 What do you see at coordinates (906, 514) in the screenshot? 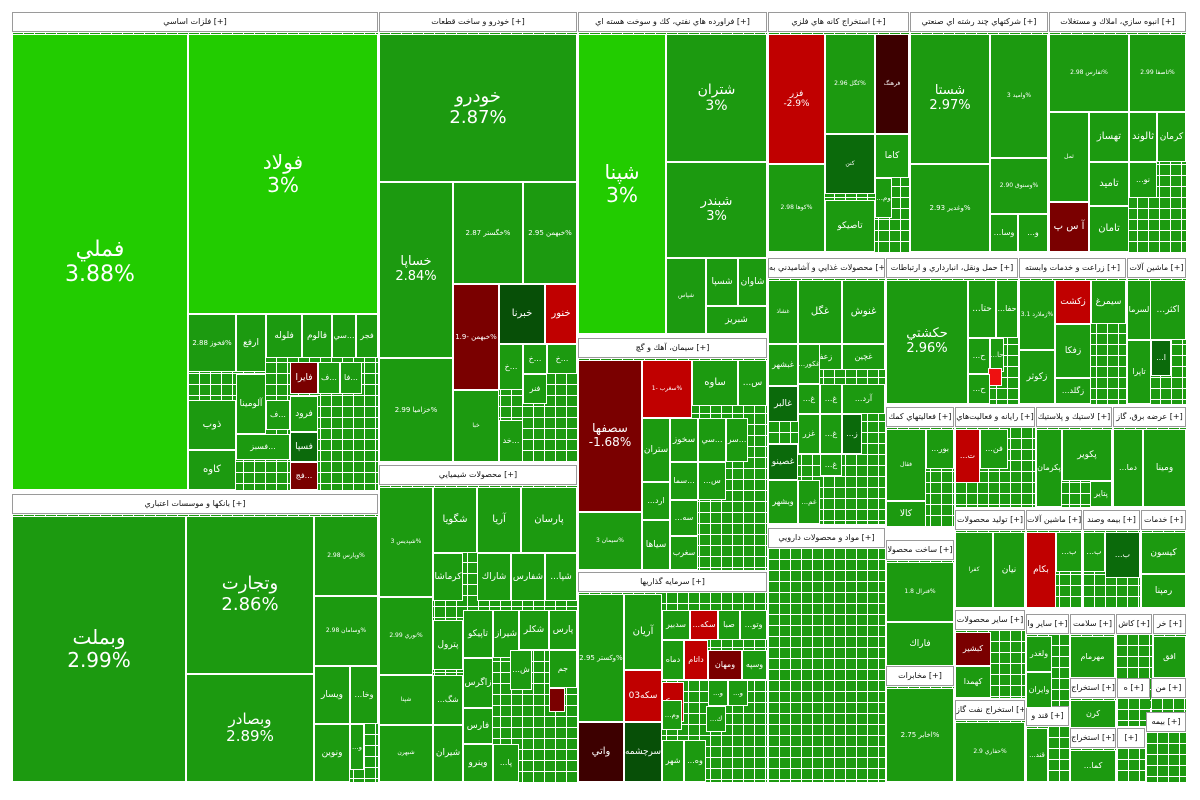
I see `stock-tile: كالا` at bounding box center [906, 514].